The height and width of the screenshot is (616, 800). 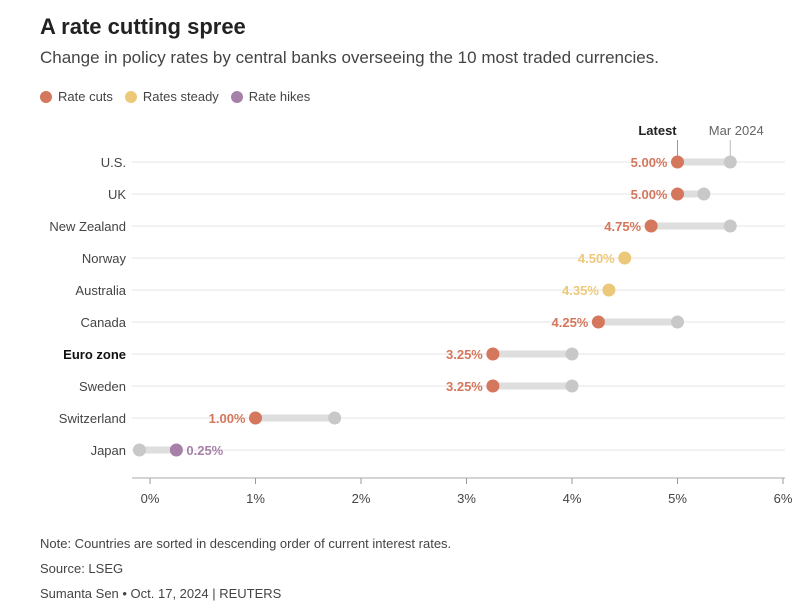 I want to click on mar2024-header-label: Mar 2024, so click(x=736, y=130).